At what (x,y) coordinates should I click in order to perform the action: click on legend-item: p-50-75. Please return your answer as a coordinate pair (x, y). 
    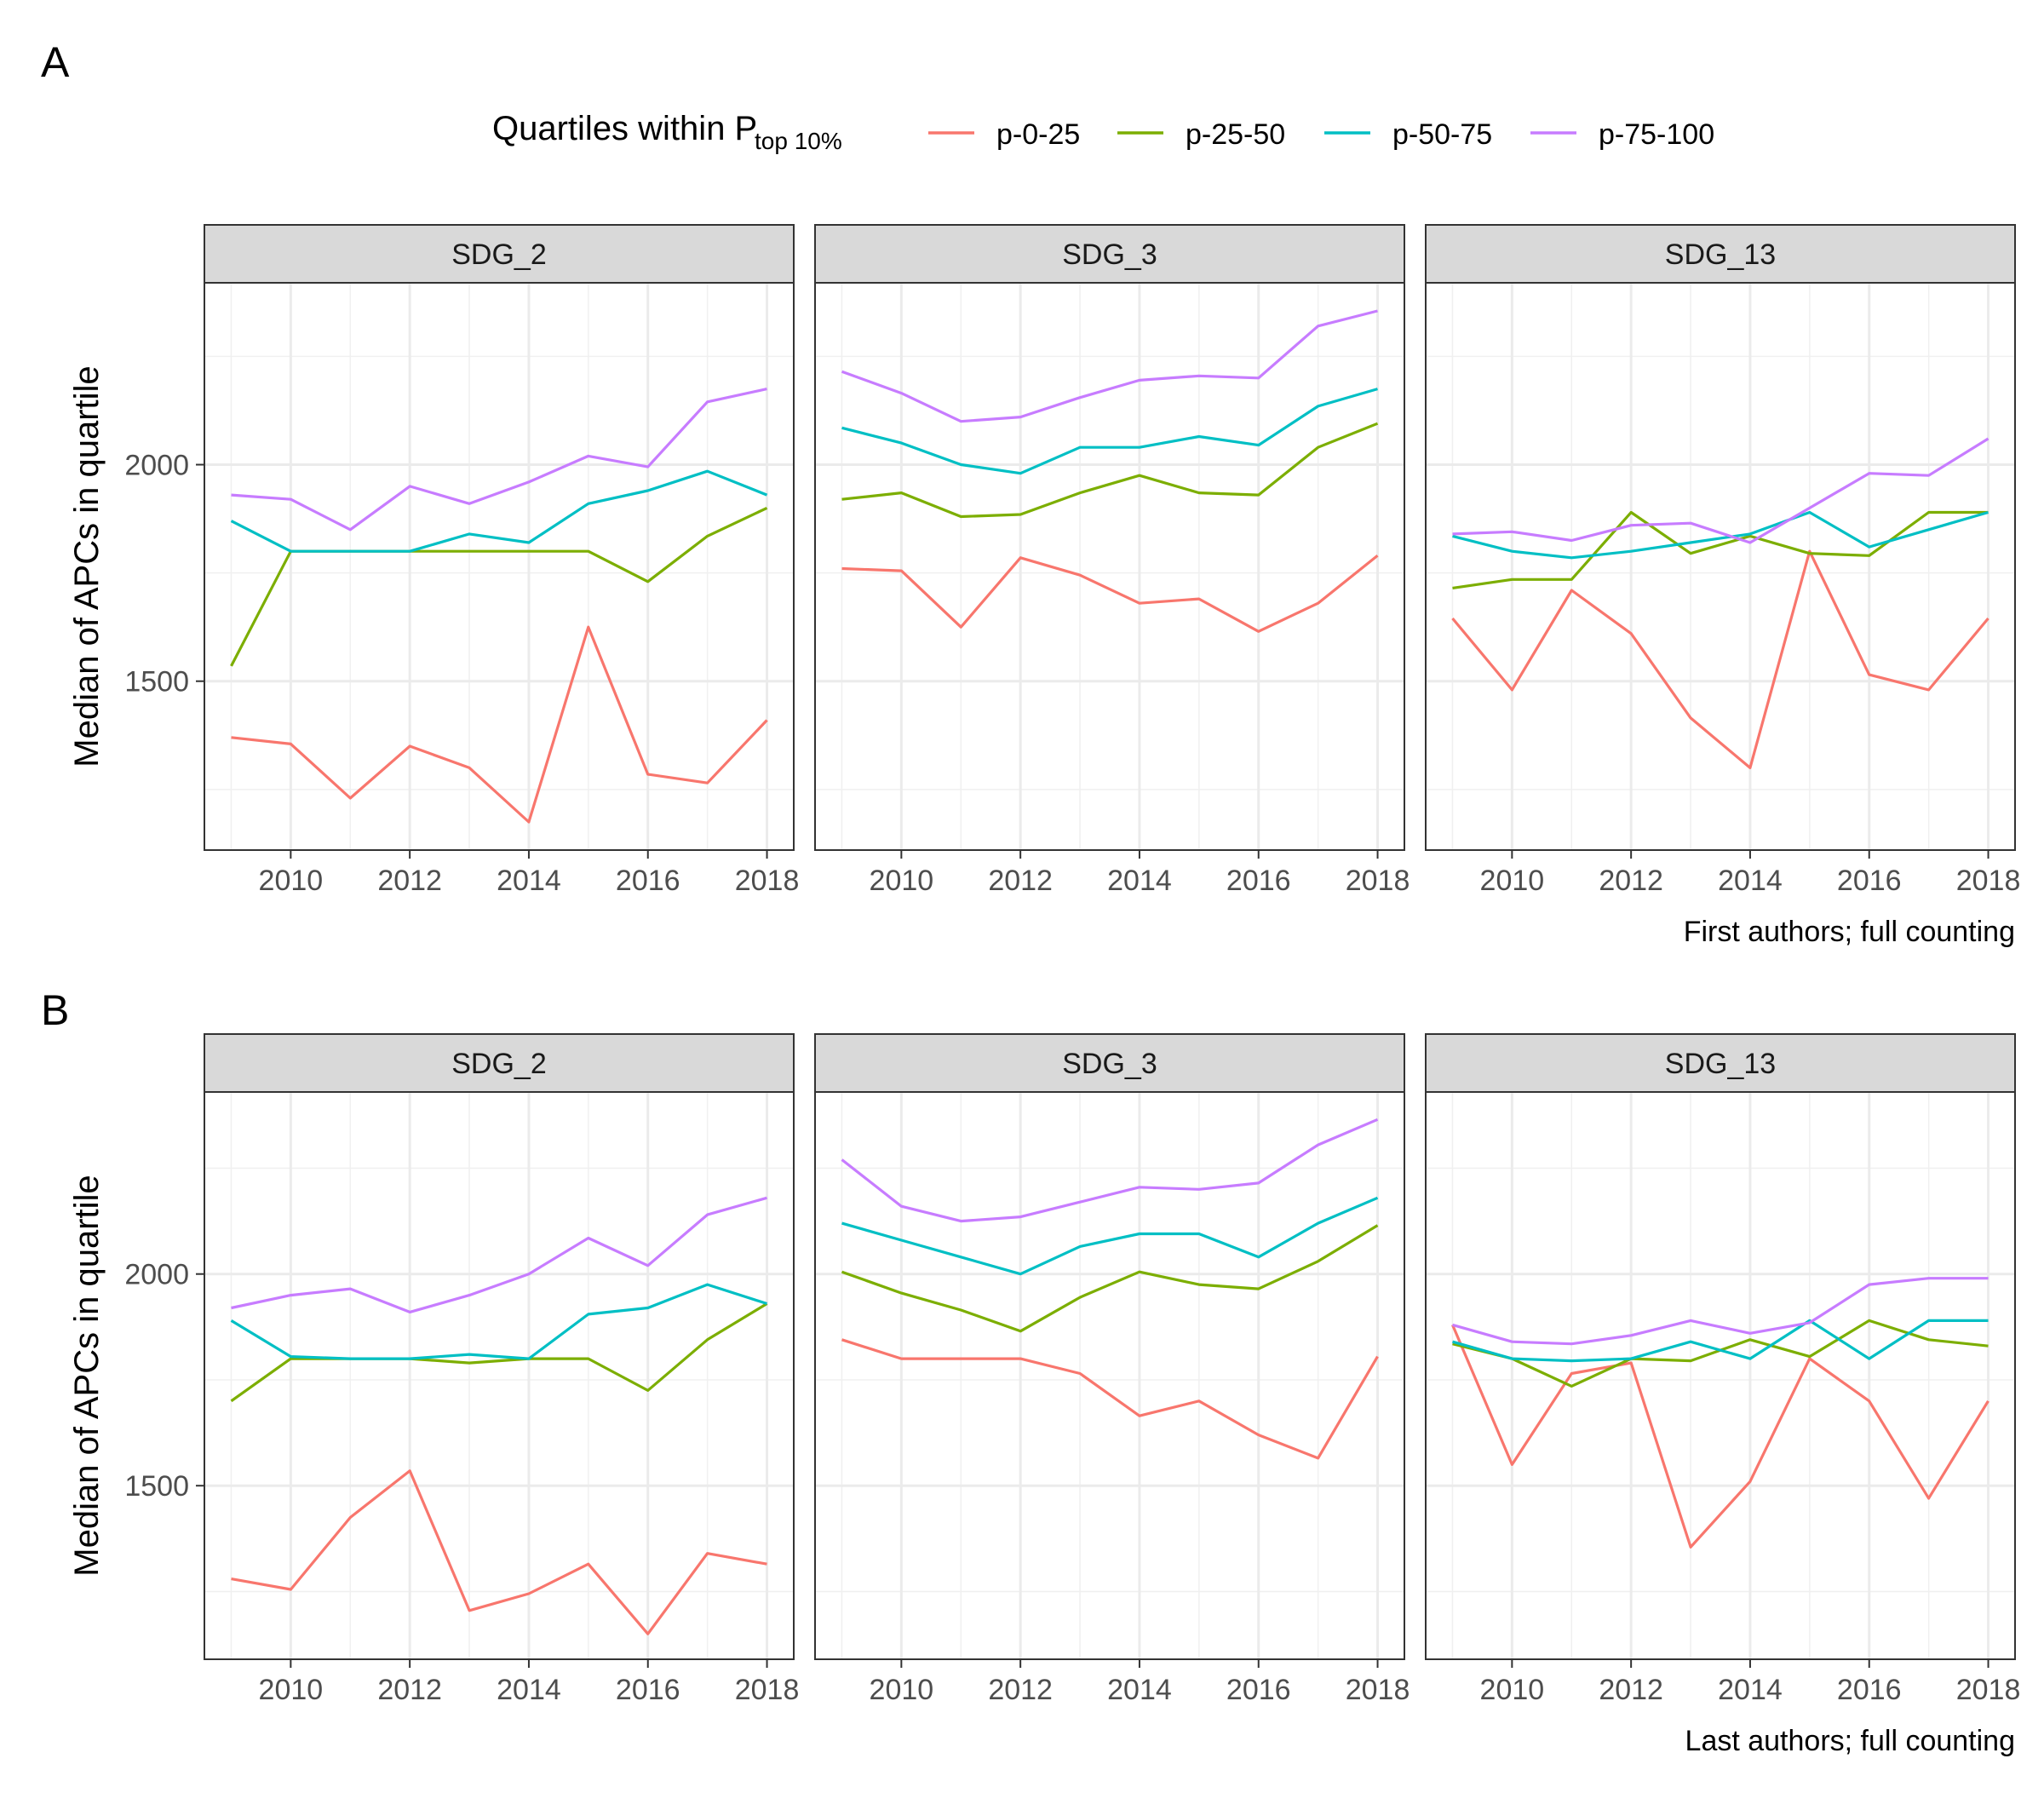
    Looking at the image, I should click on (1408, 134).